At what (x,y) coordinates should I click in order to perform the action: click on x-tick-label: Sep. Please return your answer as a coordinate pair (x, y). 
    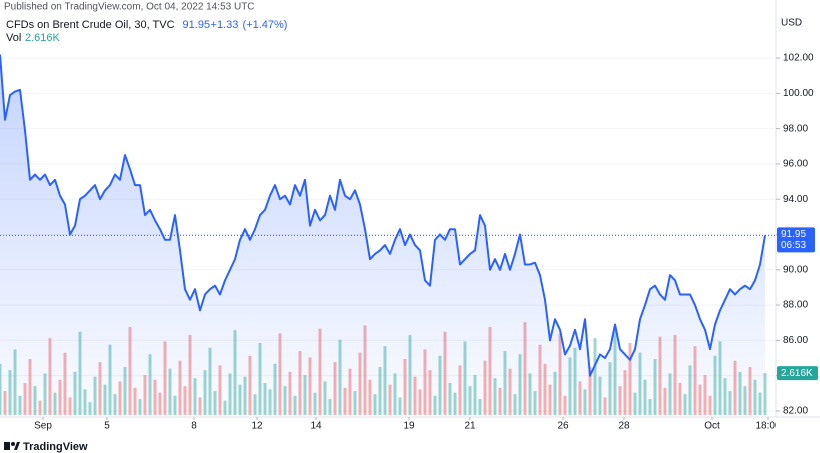
    Looking at the image, I should click on (43, 426).